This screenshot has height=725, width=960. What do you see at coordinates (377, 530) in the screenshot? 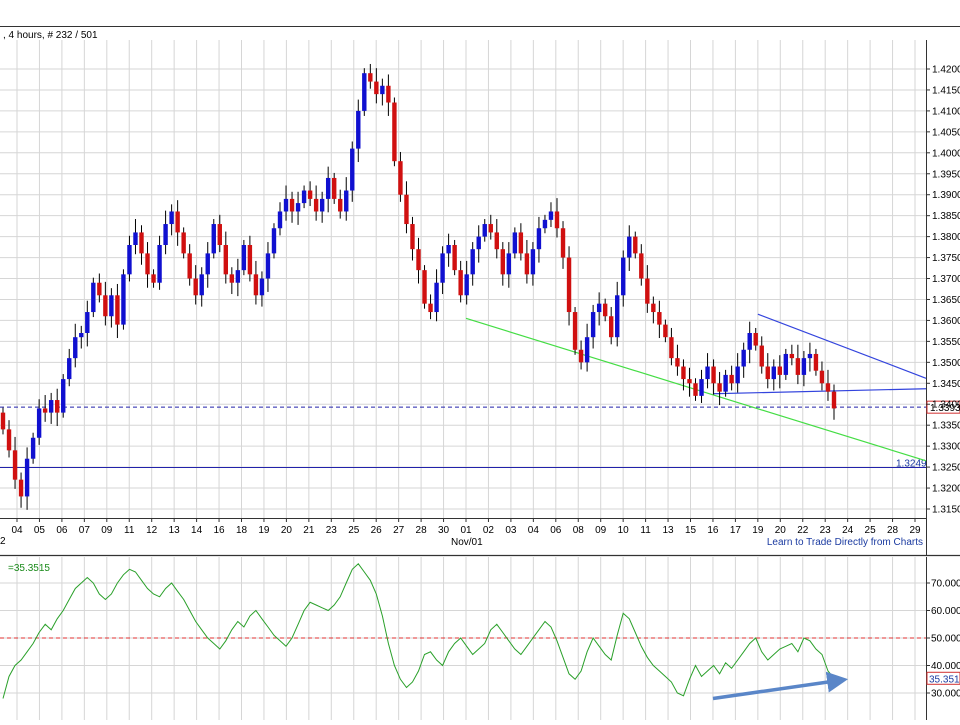
I see `time-tick-label: 26` at bounding box center [377, 530].